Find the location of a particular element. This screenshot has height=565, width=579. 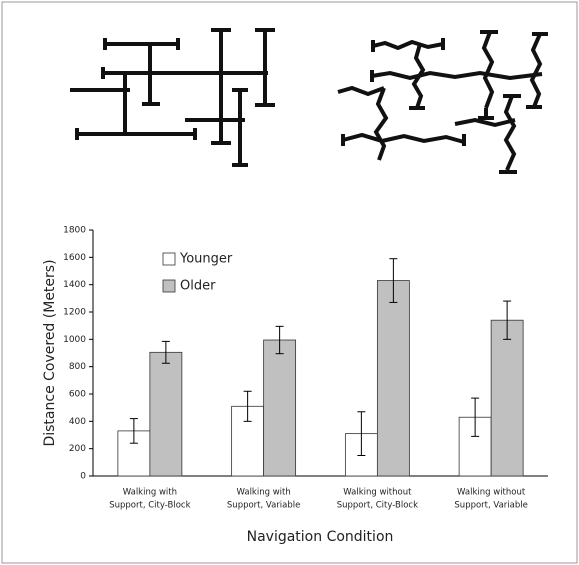

y-tick-label: 0 is located at coordinates (83, 477).